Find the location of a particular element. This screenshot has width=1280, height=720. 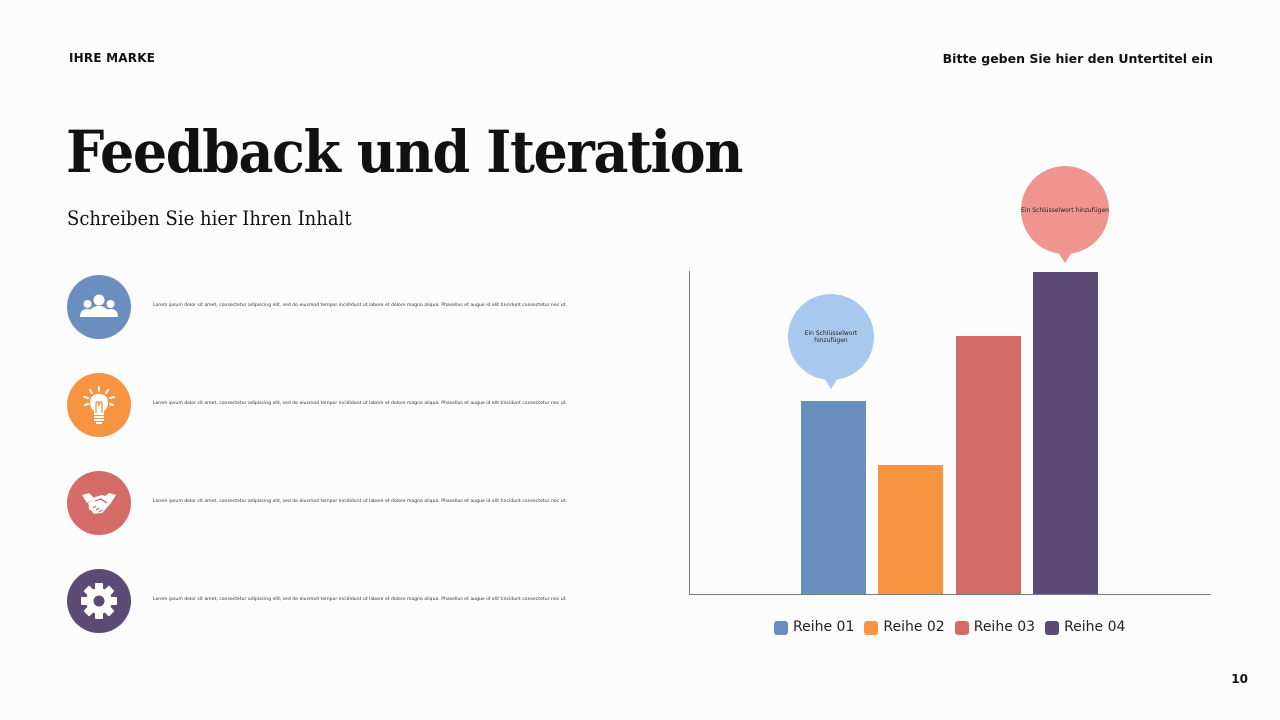

legend-item: Reihe 03 is located at coordinates (995, 626).